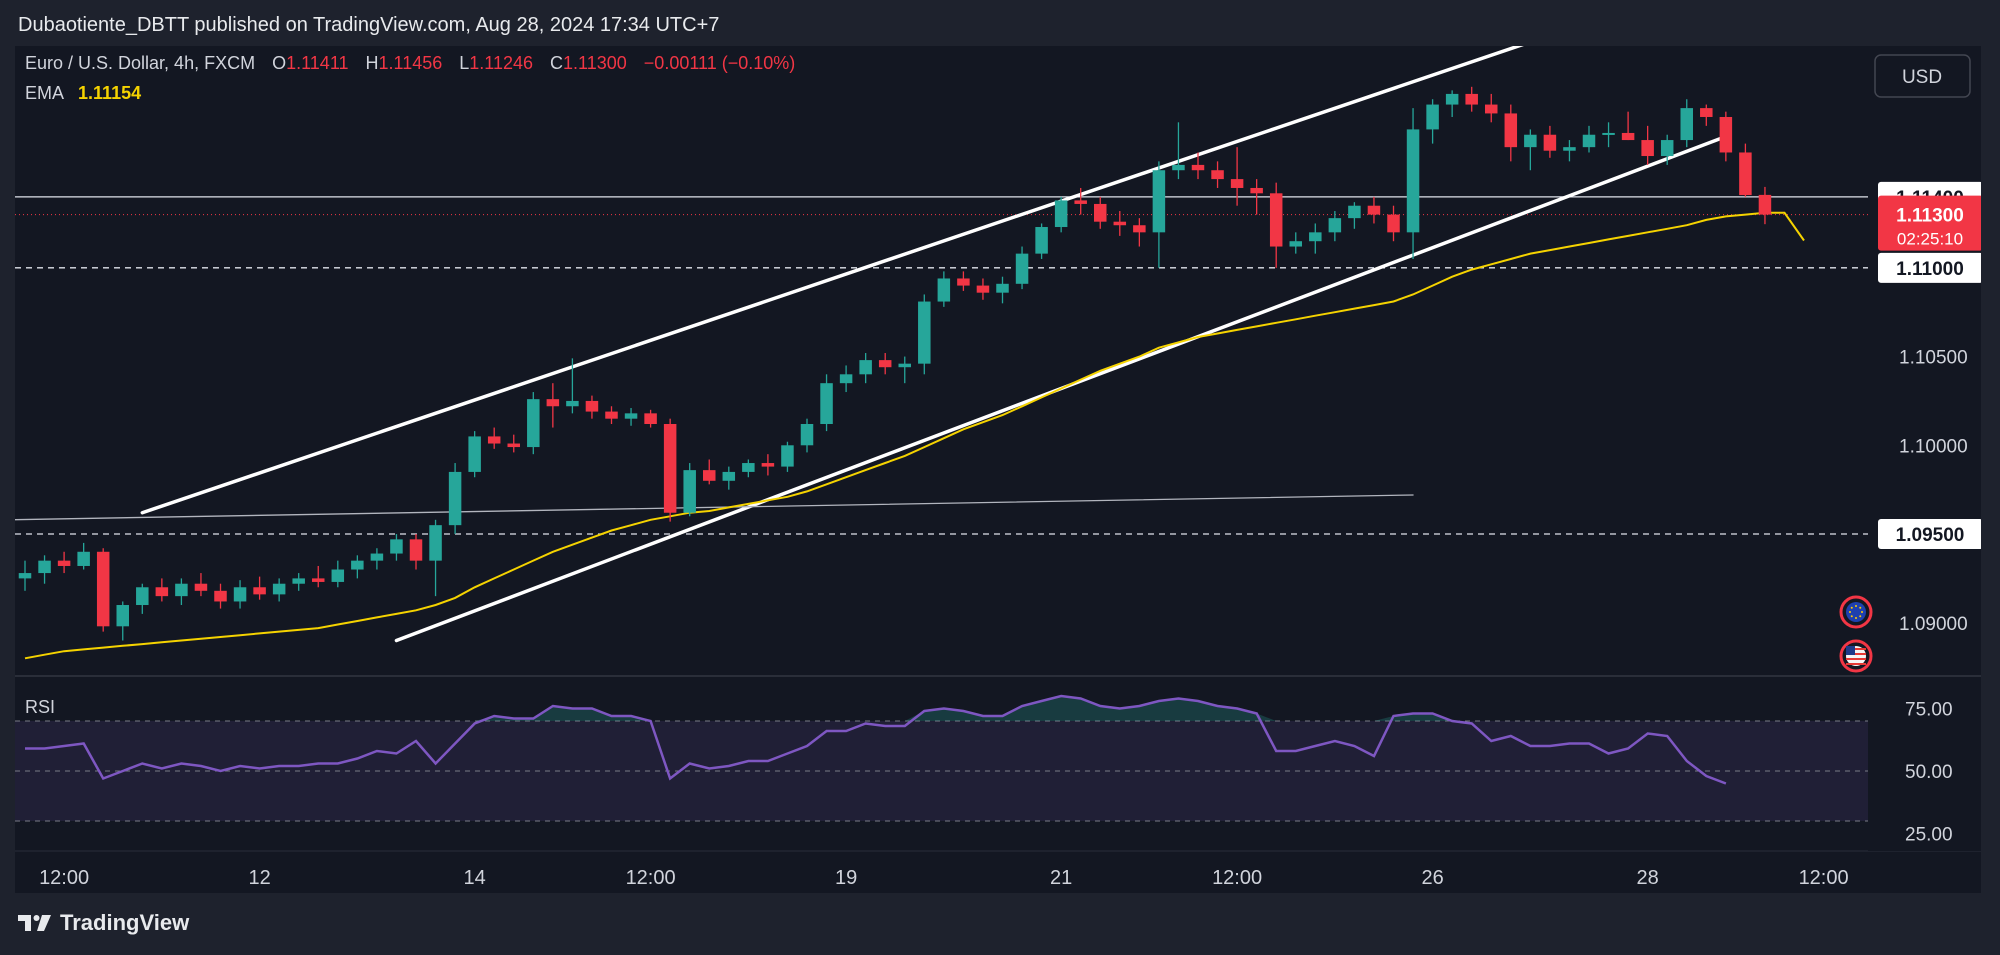 Image resolution: width=2000 pixels, height=955 pixels. Describe the element at coordinates (1930, 223) in the screenshot. I see `current-price-tag: 1.11300 02:25:10` at that location.